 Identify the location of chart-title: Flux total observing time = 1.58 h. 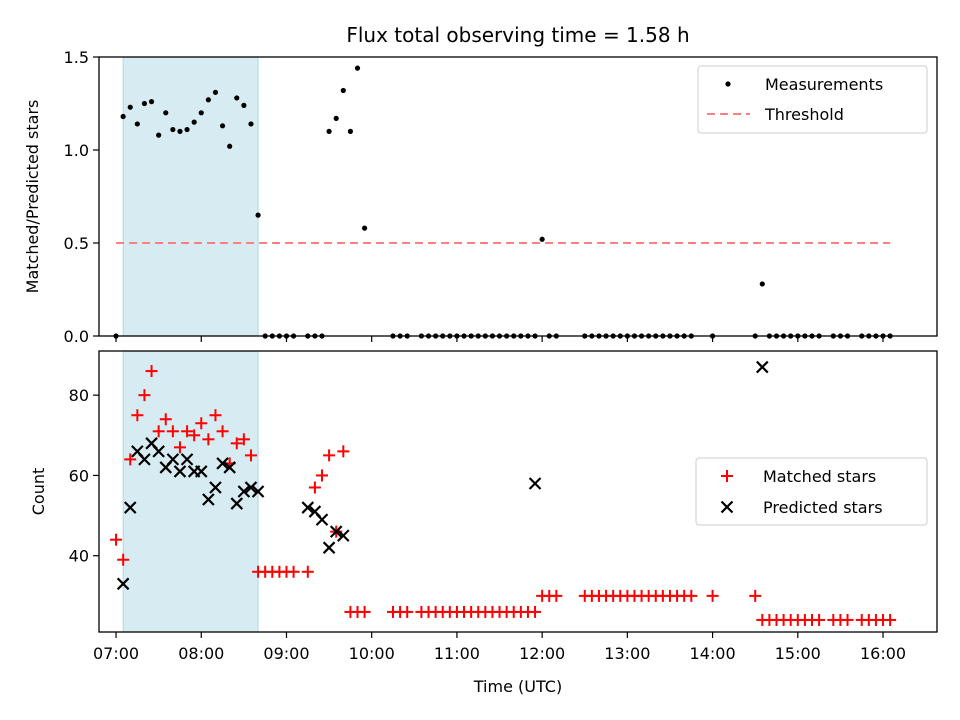
(517, 35).